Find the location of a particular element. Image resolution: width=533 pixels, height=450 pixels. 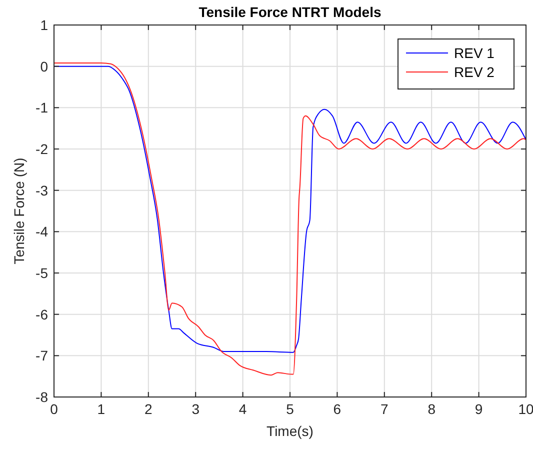

legend-label: REV 1 is located at coordinates (474, 53).